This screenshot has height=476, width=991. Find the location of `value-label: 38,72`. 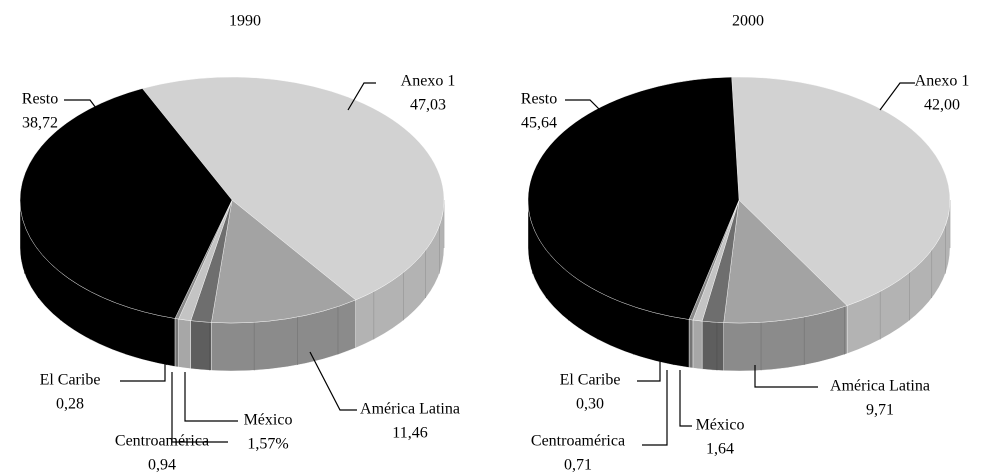

value-label: 38,72 is located at coordinates (40, 123).